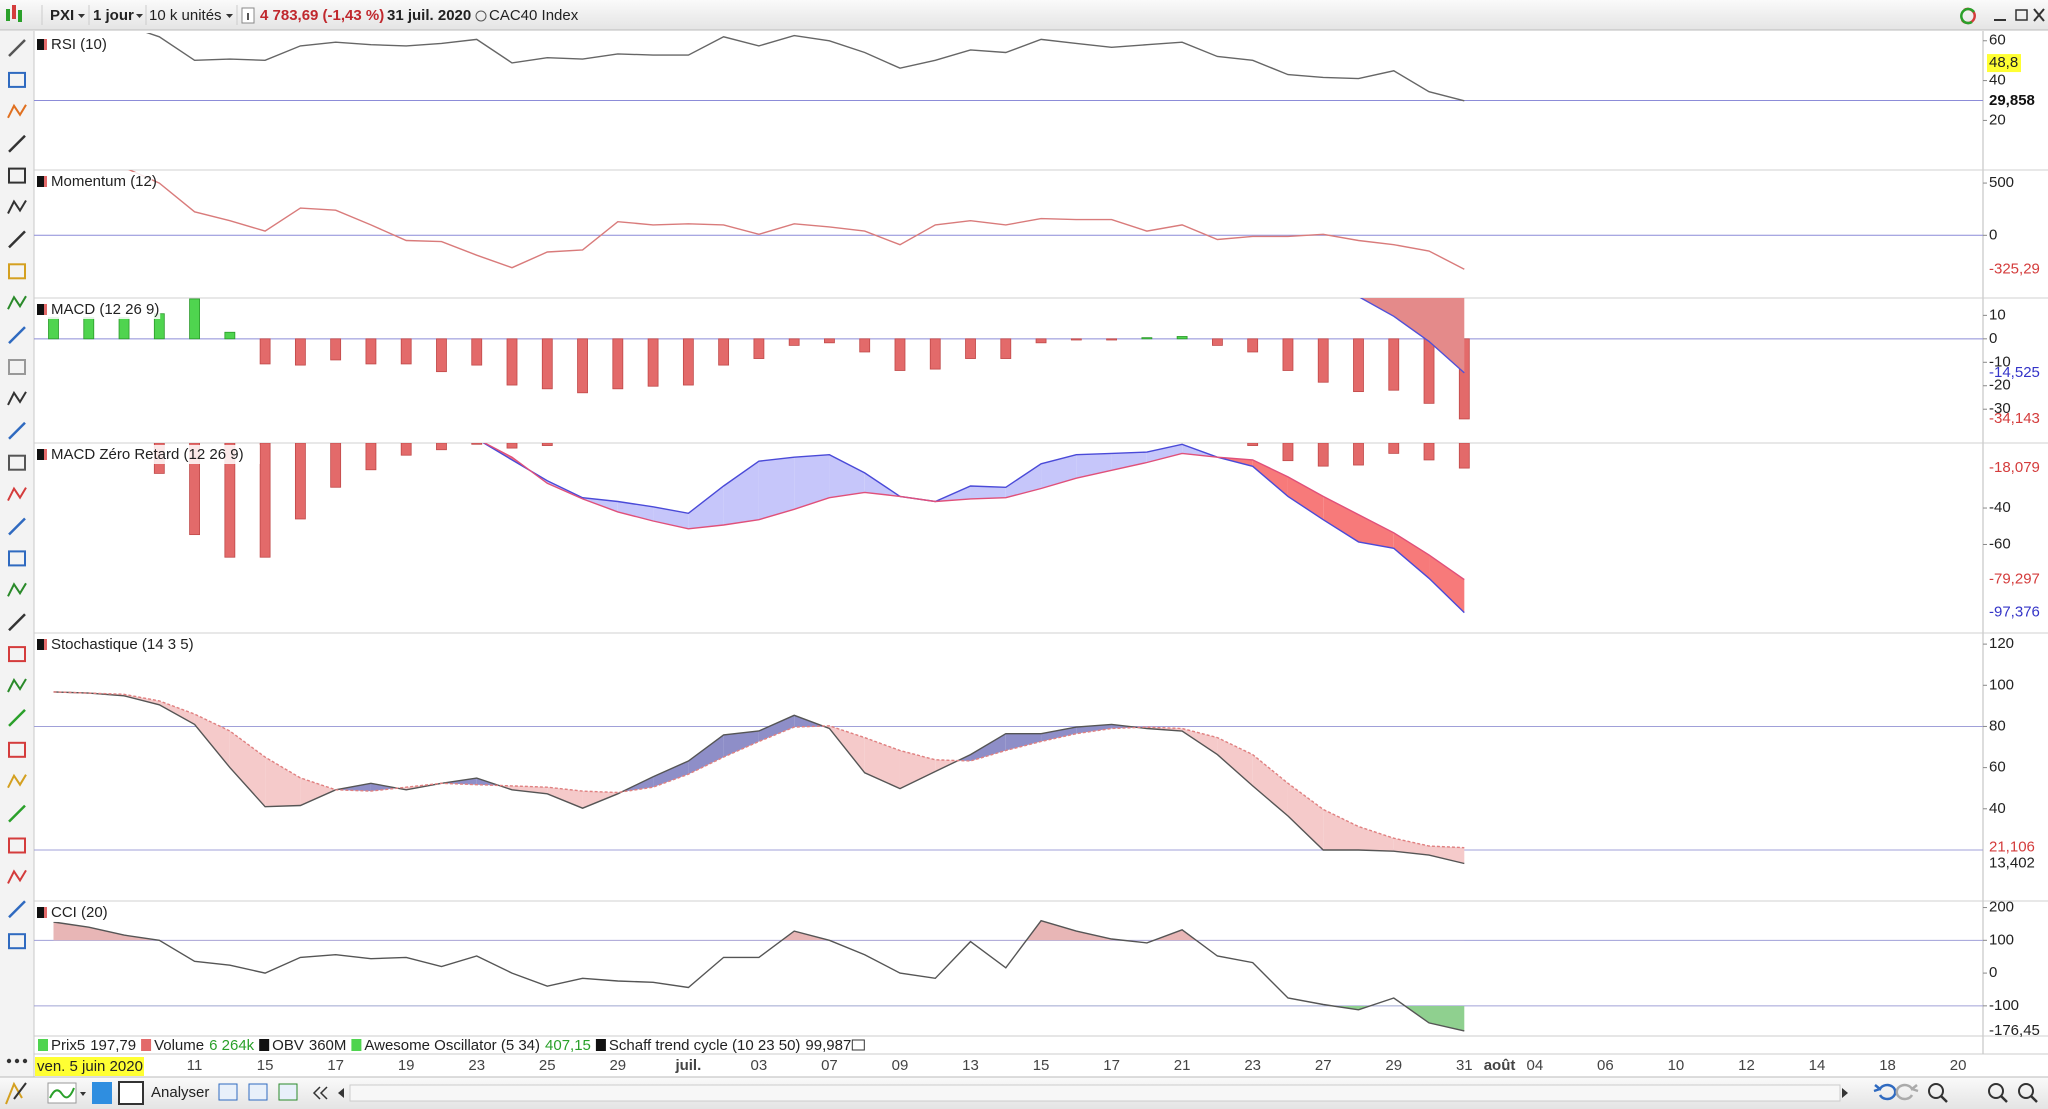 The image size is (2048, 1109). I want to click on legend-text: Schaff trend cycle (10 23 50) 99,987, so click(730, 1045).